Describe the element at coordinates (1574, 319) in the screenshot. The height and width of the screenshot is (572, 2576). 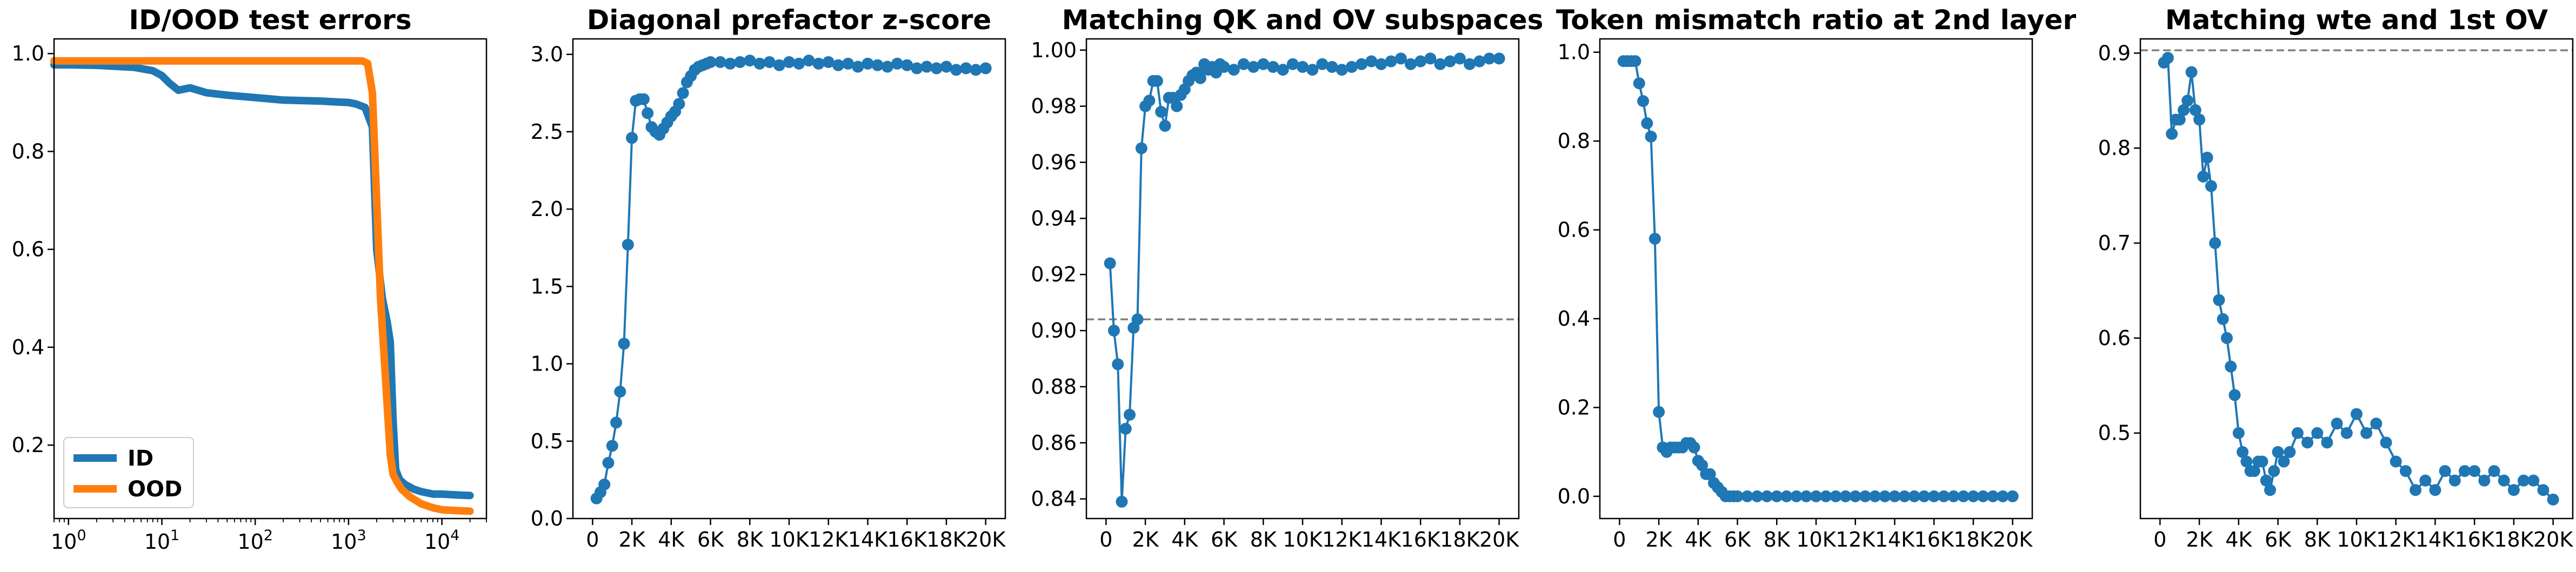
I see `y-tick-label: 0.4` at that location.